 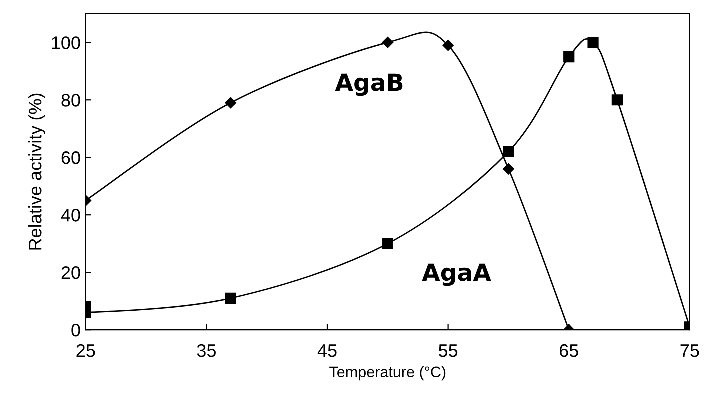 I want to click on y-tick-label: 60, so click(x=71, y=158).